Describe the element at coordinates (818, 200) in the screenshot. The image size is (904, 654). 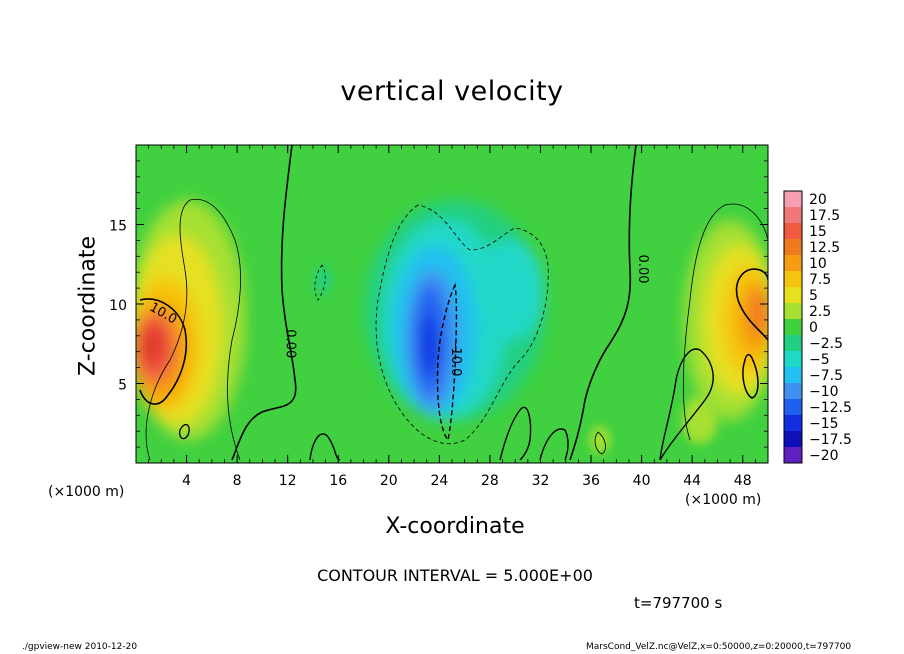
I see `colorbar-label: 20` at that location.